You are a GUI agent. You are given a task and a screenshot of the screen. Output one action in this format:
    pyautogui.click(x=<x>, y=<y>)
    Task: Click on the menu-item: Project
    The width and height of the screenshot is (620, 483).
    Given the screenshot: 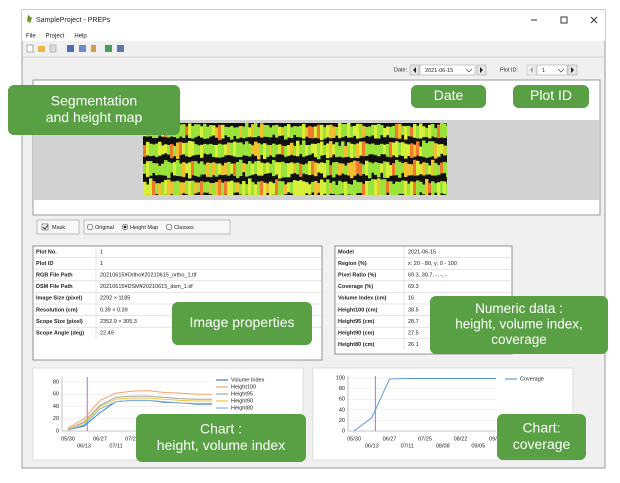 What is the action you would take?
    pyautogui.click(x=55, y=37)
    